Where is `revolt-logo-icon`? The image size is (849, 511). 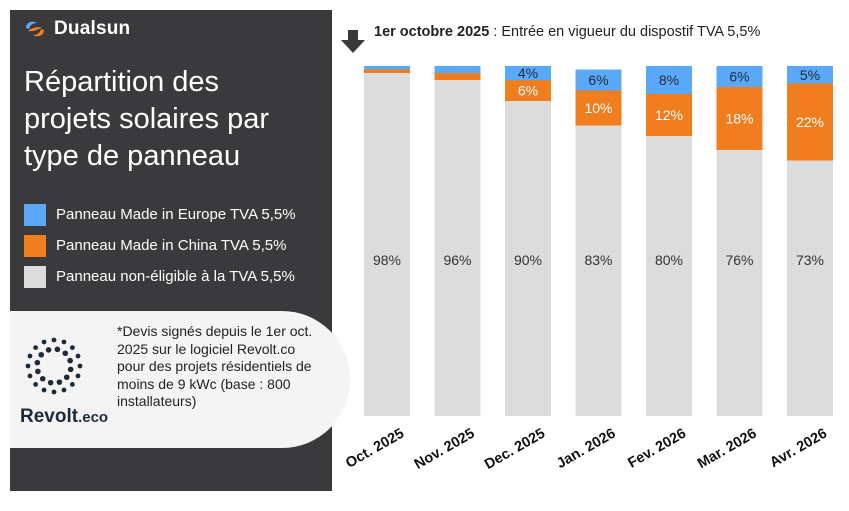 revolt-logo-icon is located at coordinates (54, 366).